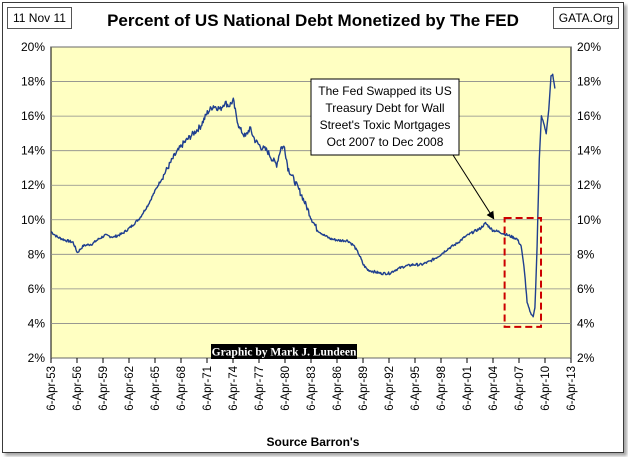 Image resolution: width=628 pixels, height=457 pixels. Describe the element at coordinates (442, 388) in the screenshot. I see `x-tick-label: 6-Apr-98` at that location.